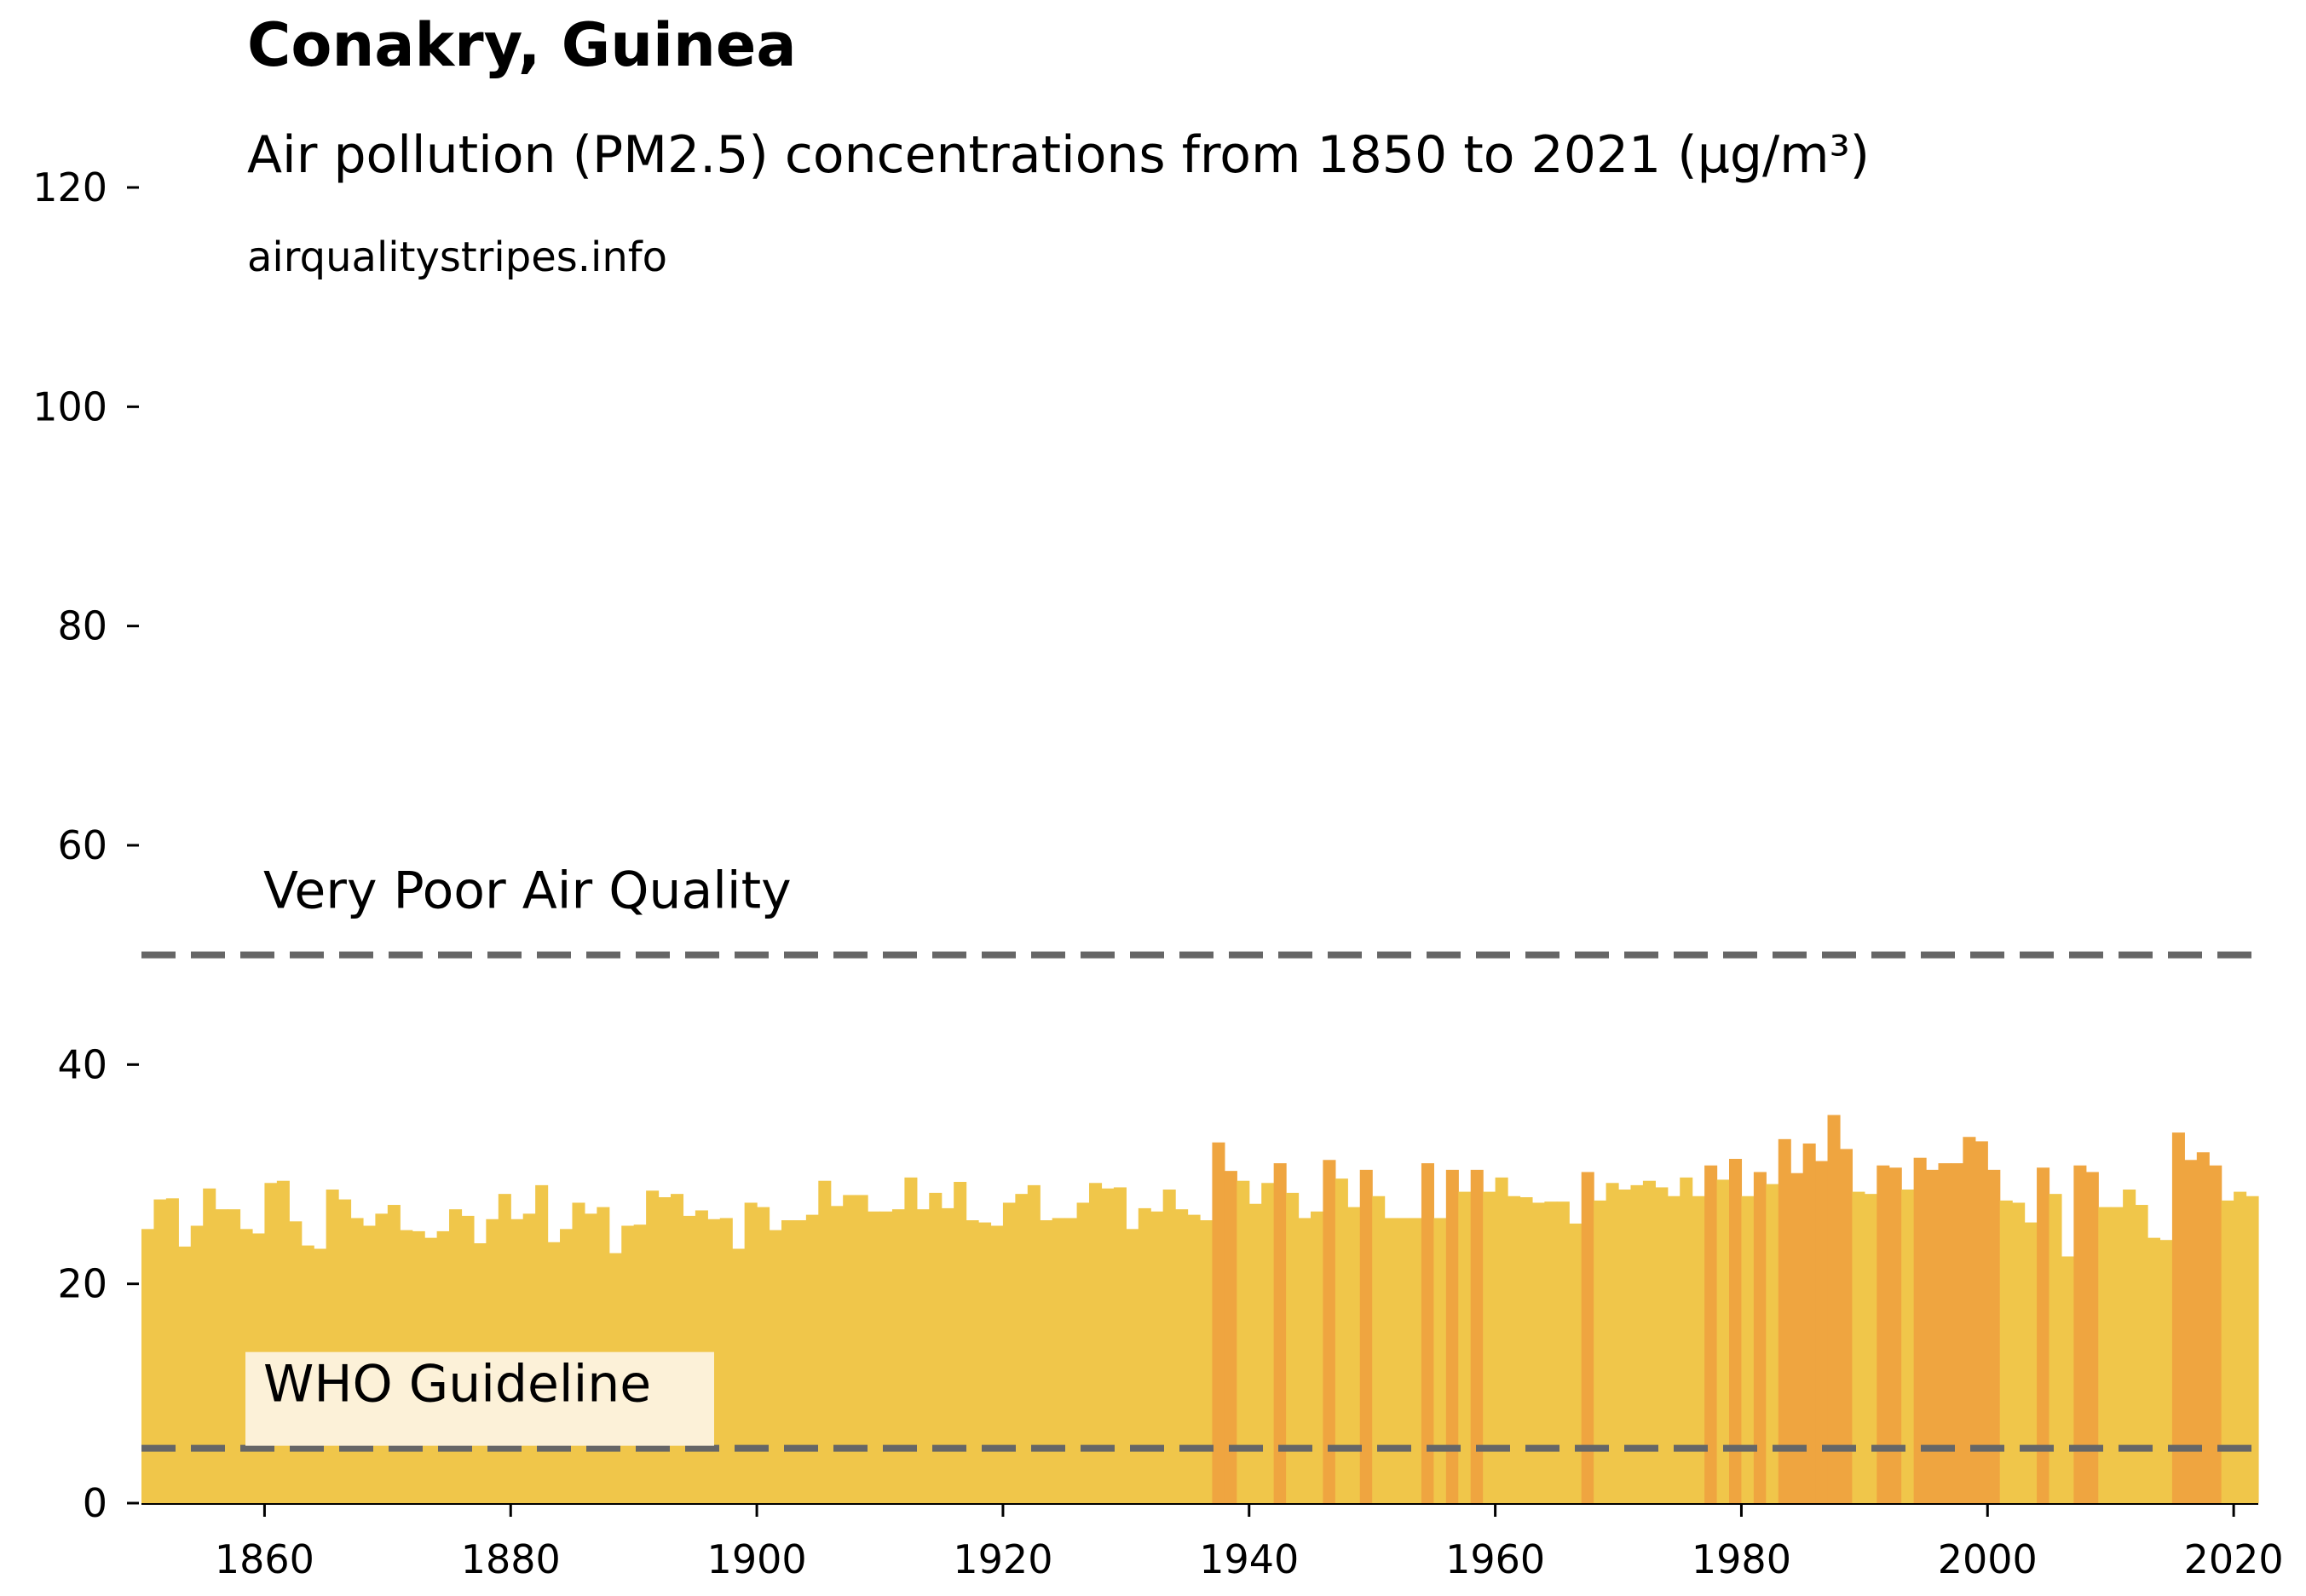 The width and height of the screenshot is (2306, 1596). What do you see at coordinates (69, 406) in the screenshot?
I see `y-tick-label: 100` at bounding box center [69, 406].